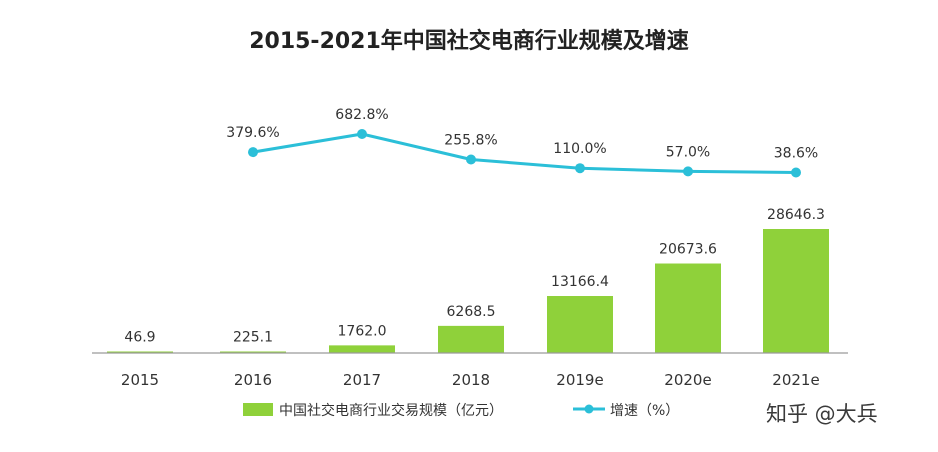 The width and height of the screenshot is (938, 452). Describe the element at coordinates (140, 380) in the screenshot. I see `x-tick-label: 2015` at that location.